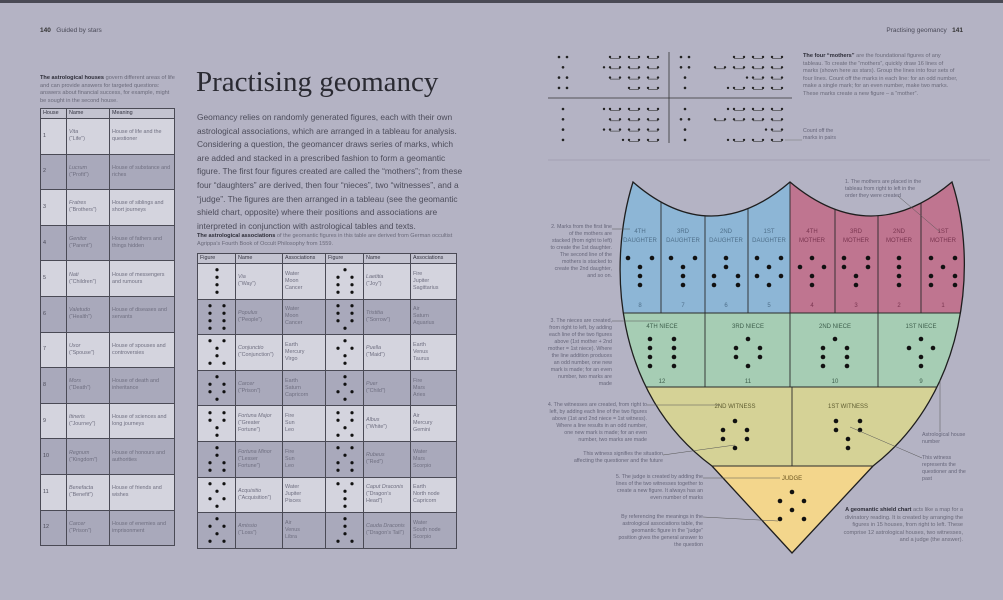  Describe the element at coordinates (142, 314) in the screenshot. I see `house-meaning: House of diseases and servants` at that location.